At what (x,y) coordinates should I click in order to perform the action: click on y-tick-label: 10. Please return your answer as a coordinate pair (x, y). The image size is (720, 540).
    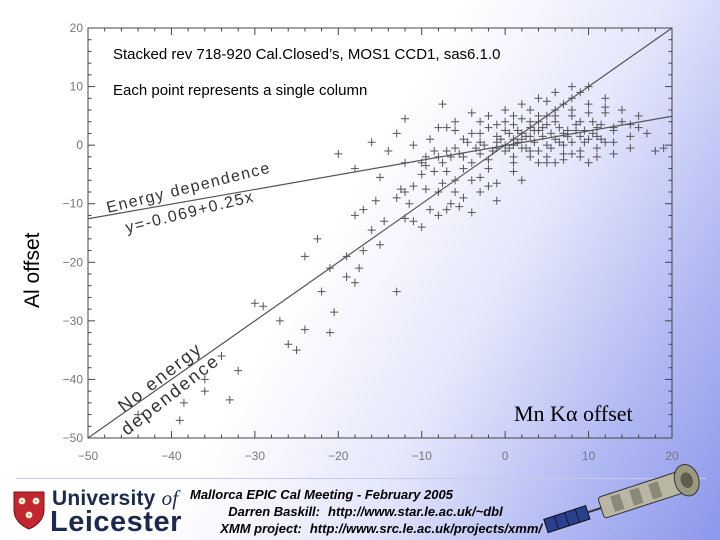
    Looking at the image, I should click on (77, 87).